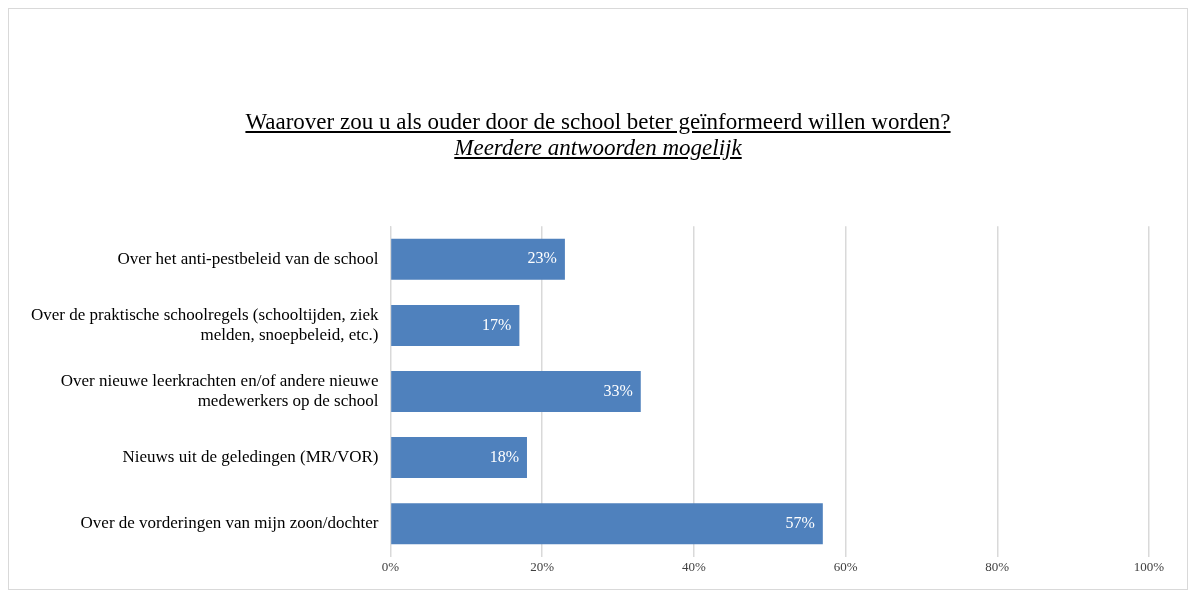 The height and width of the screenshot is (598, 1196). What do you see at coordinates (497, 324) in the screenshot?
I see `data-label: 17%` at bounding box center [497, 324].